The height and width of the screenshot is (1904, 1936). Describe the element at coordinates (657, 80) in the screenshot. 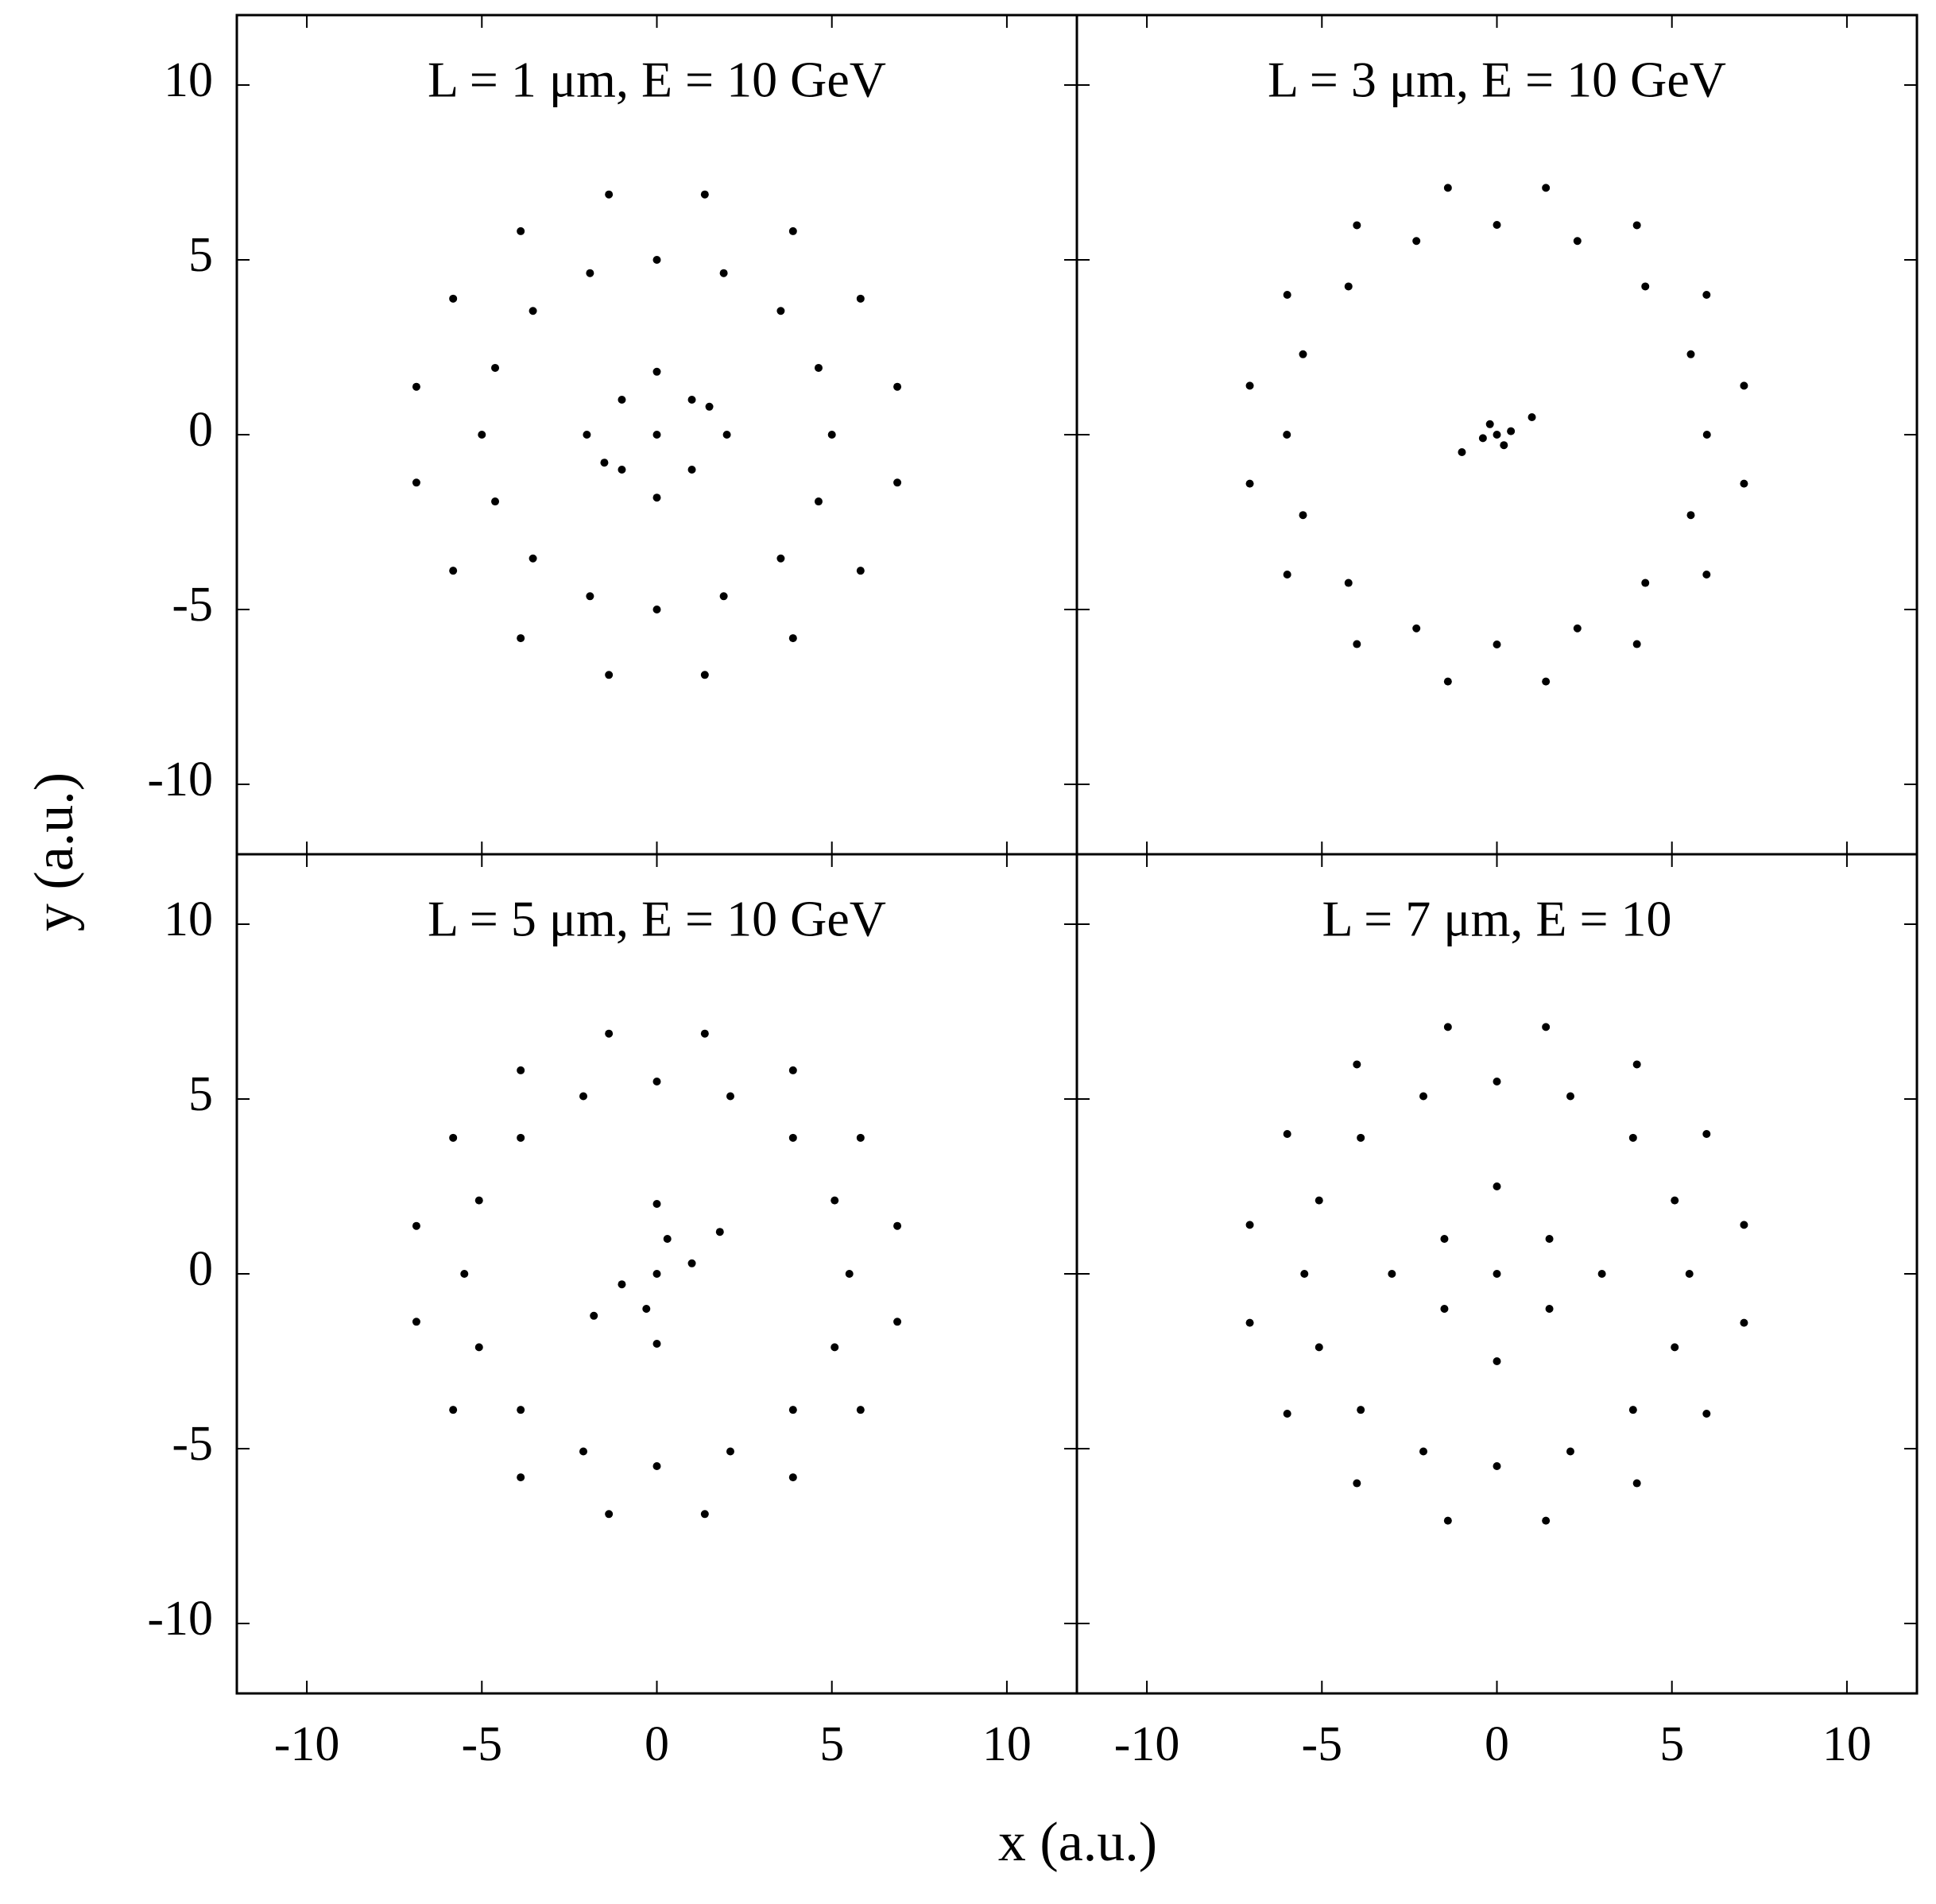

I see `panel-title: L = 1 μm, E = 10 GeV` at that location.